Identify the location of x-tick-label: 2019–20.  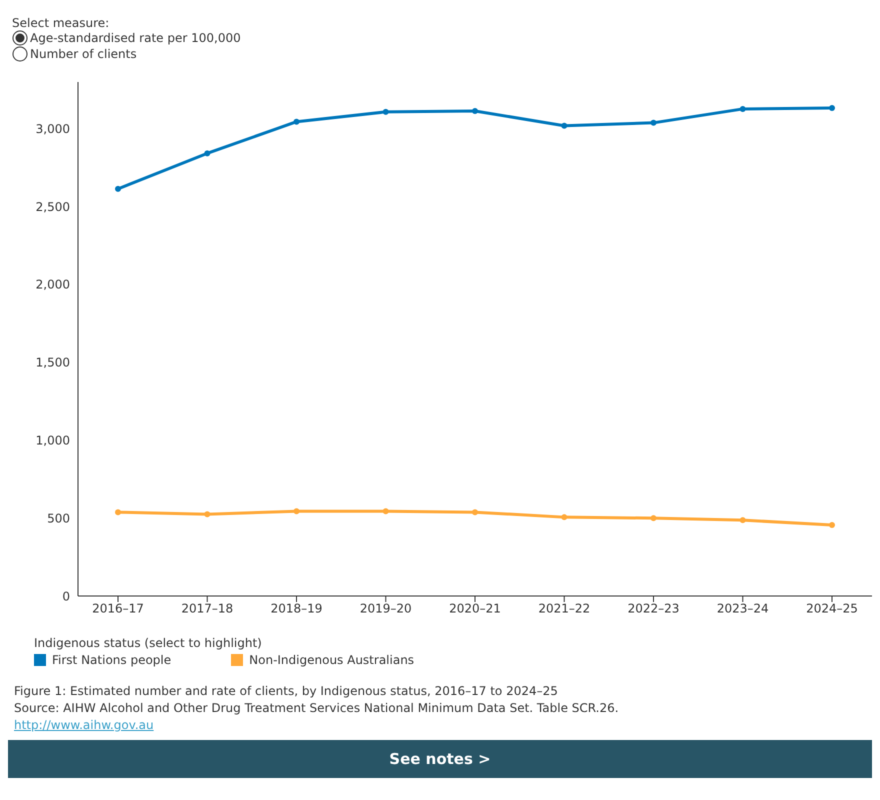
(386, 609).